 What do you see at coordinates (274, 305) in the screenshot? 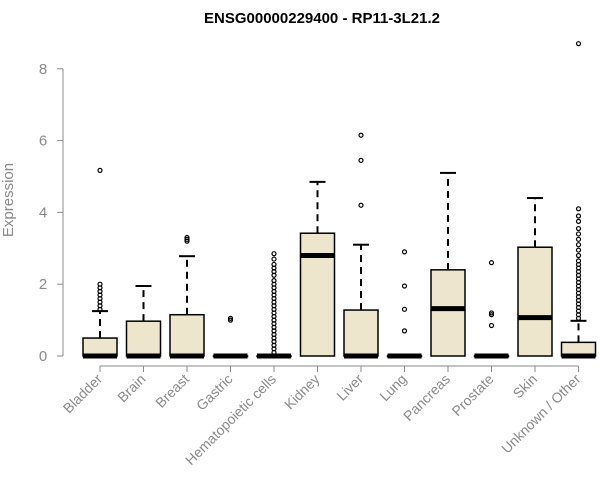
I see `box-hematopoietic-cells` at bounding box center [274, 305].